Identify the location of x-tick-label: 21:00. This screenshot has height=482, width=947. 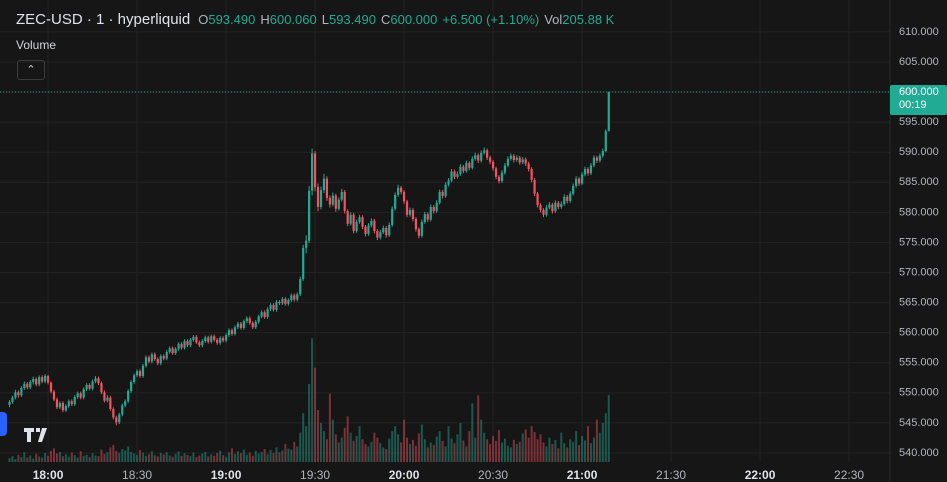
(582, 475).